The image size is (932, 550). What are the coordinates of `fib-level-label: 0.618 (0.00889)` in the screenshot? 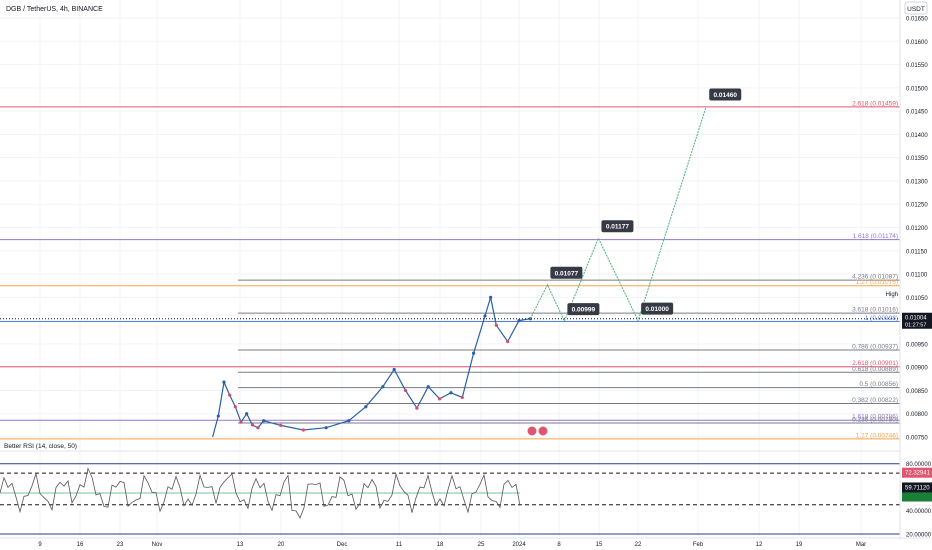 It's located at (875, 369).